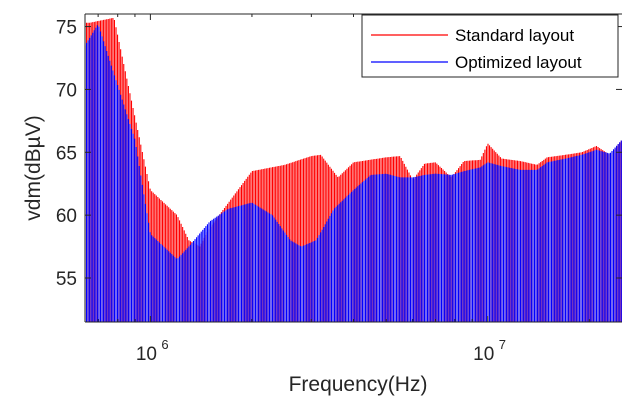 The image size is (622, 404). Describe the element at coordinates (66, 90) in the screenshot. I see `y-tick-label: 70` at that location.